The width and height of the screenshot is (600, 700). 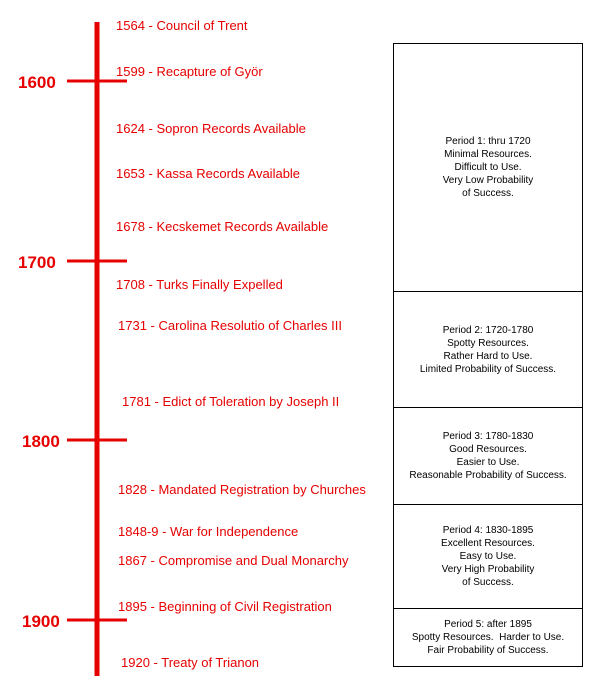 What do you see at coordinates (199, 284) in the screenshot?
I see `event-label: 1708 - Turks Finally Expelled` at bounding box center [199, 284].